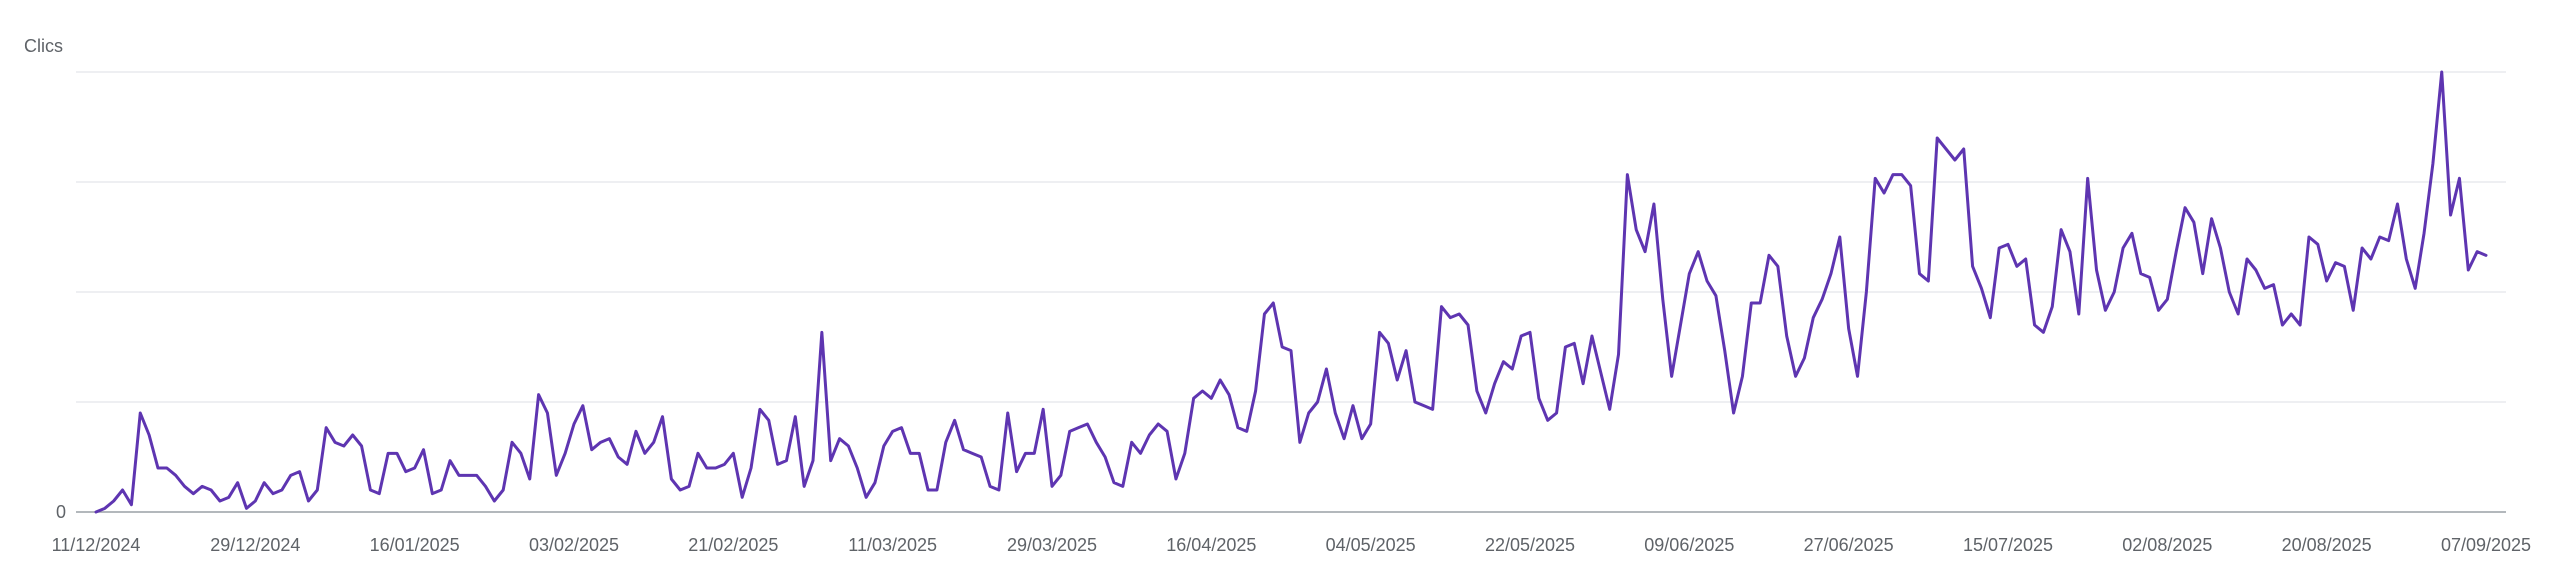 The height and width of the screenshot is (588, 2560). I want to click on x-tick-label: 11/12/2024, so click(96, 545).